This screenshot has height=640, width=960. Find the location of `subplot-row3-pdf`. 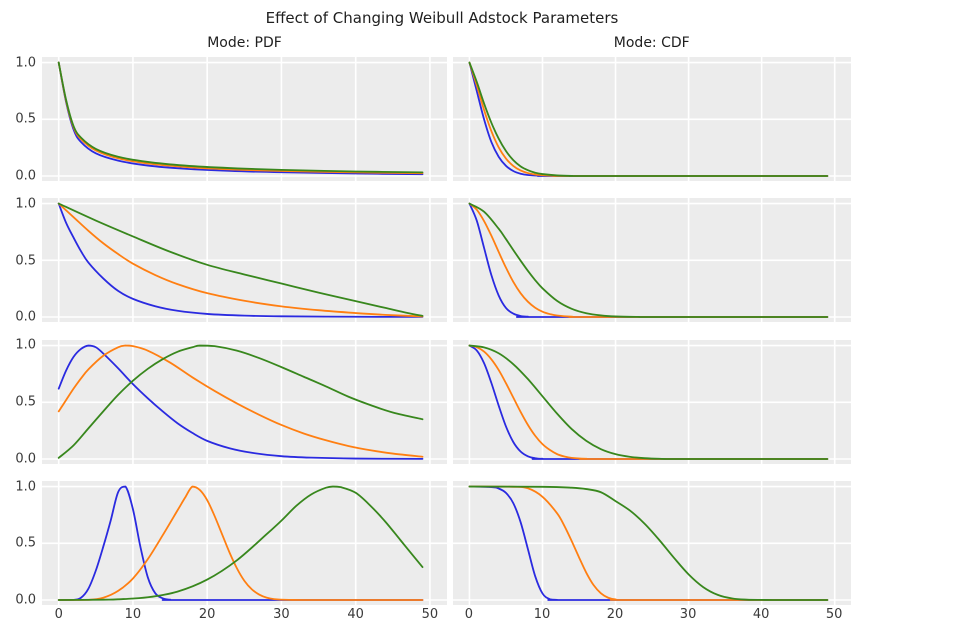

subplot-row3-pdf is located at coordinates (244, 401).